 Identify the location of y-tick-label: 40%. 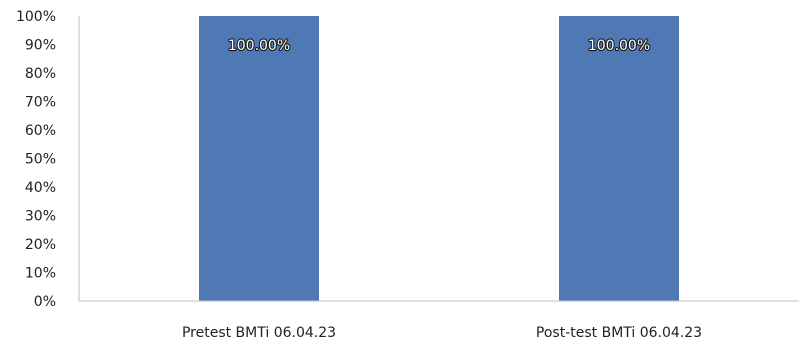
(40, 188).